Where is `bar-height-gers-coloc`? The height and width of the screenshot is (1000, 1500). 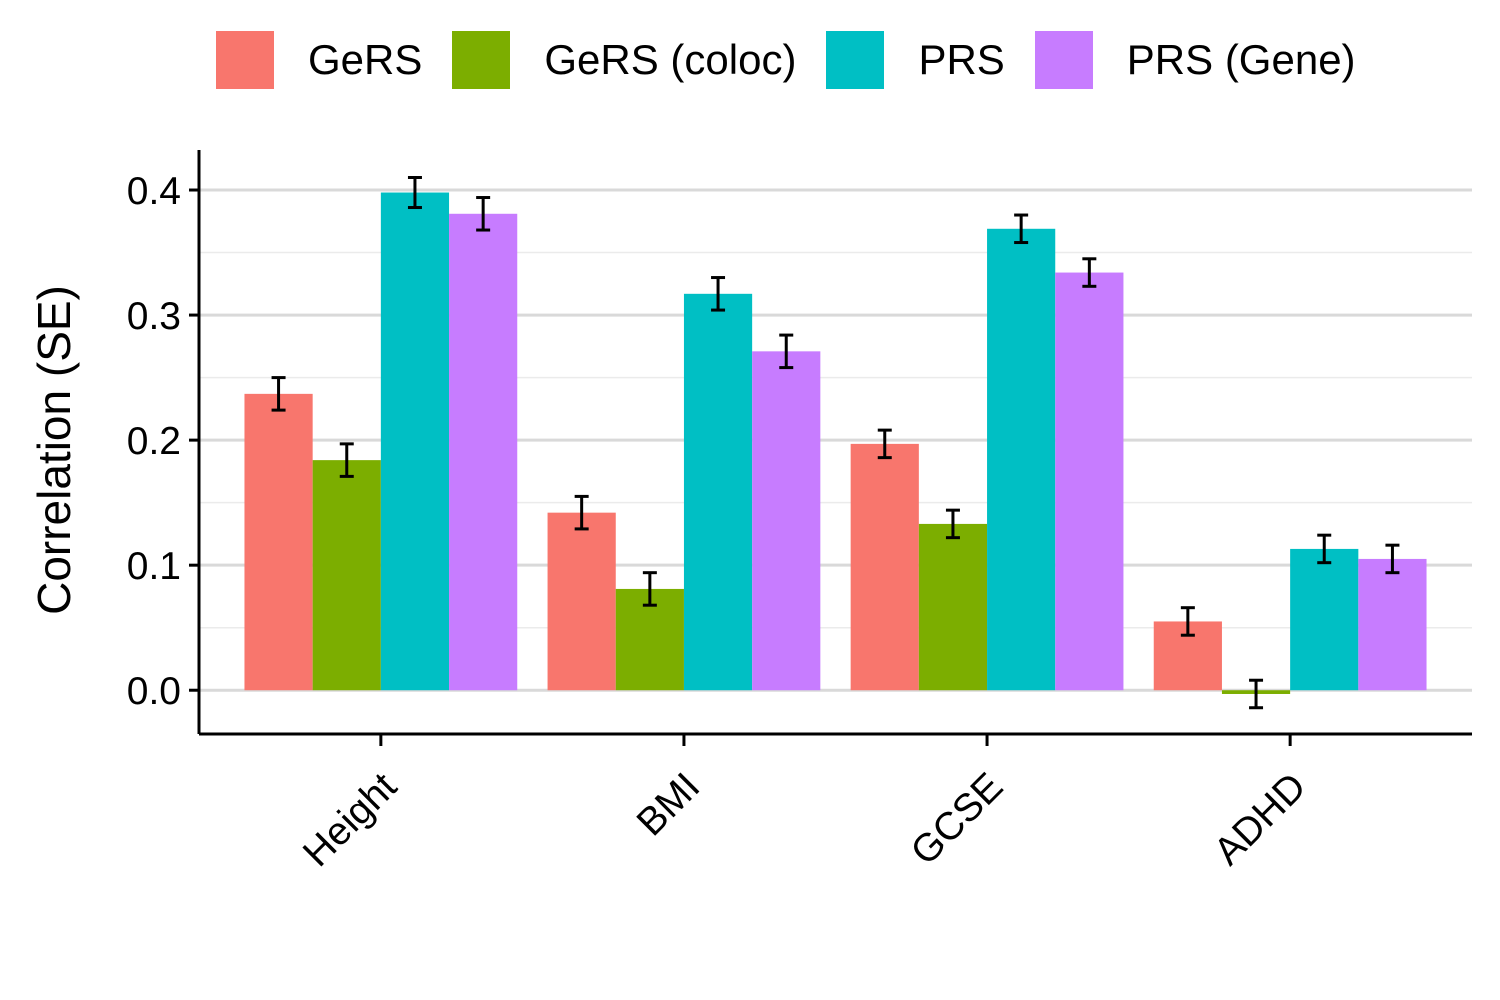 bar-height-gers-coloc is located at coordinates (346, 575).